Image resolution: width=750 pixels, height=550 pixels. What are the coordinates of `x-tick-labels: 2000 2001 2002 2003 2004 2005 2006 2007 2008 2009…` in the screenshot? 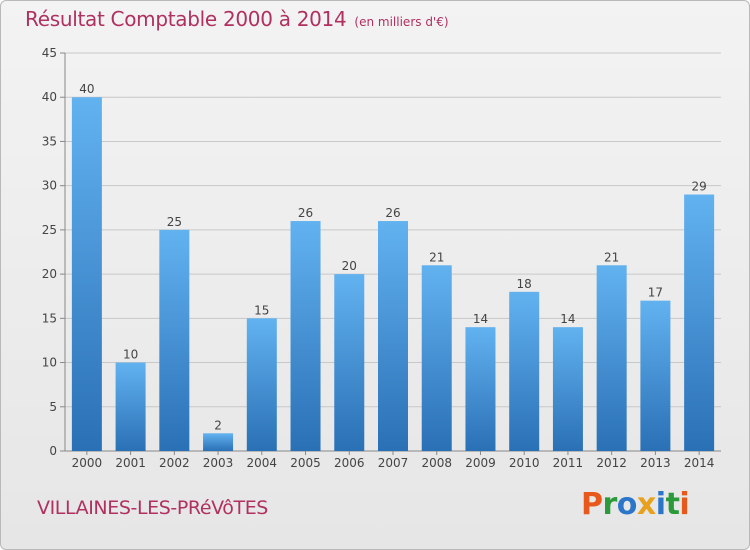 It's located at (393, 463).